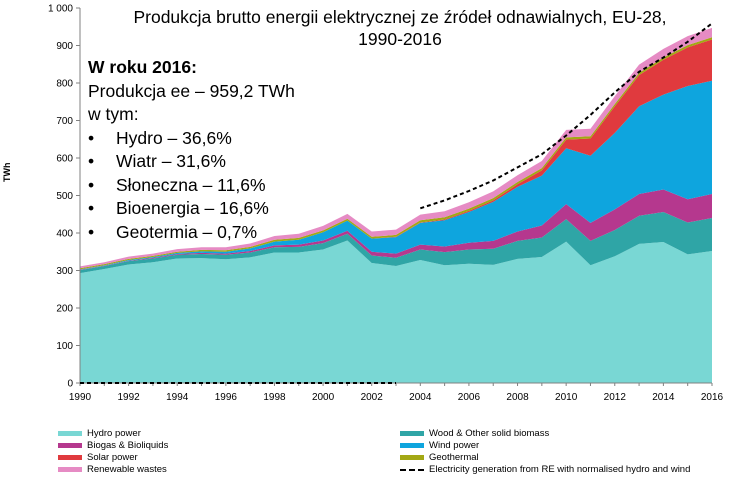 The image size is (732, 479). I want to click on legend-entry-biogas: Biogas & Bioliquids, so click(113, 445).